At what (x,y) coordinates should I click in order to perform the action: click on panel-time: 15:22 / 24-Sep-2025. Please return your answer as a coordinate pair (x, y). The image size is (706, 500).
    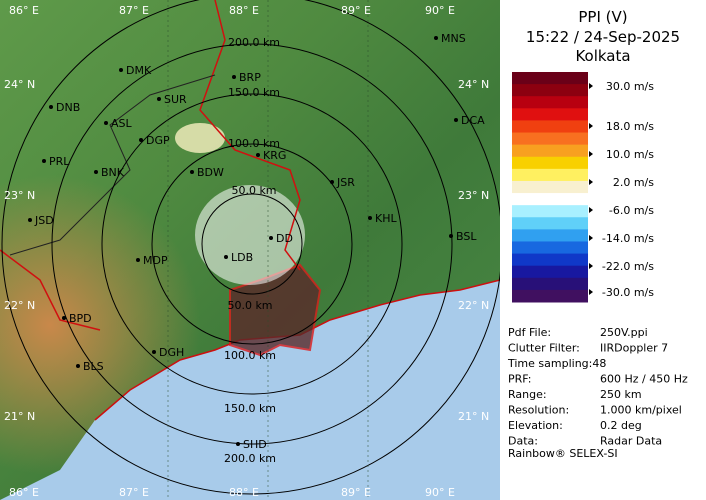
    Looking at the image, I should click on (603, 37).